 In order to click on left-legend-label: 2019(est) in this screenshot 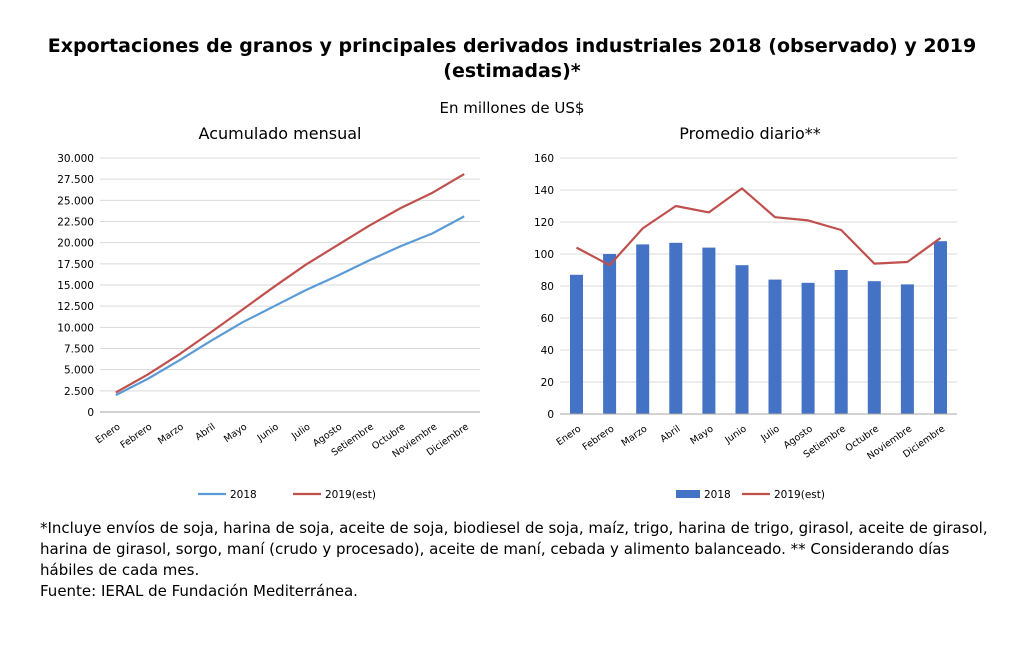, I will do `click(350, 495)`.